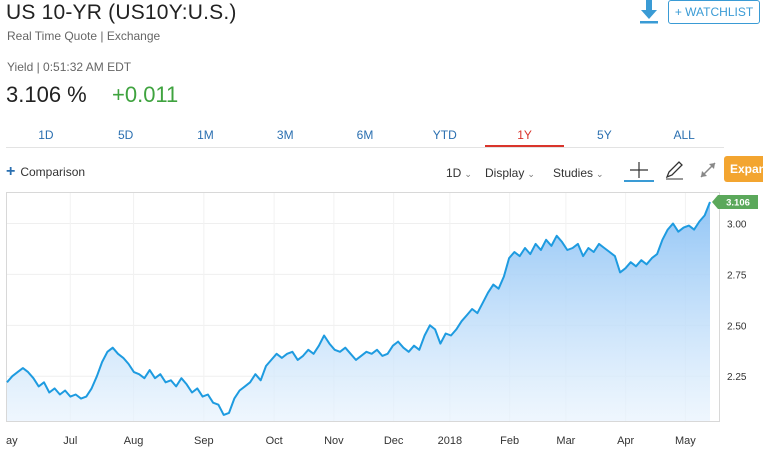  I want to click on x-tick-label: Jul, so click(70, 441).